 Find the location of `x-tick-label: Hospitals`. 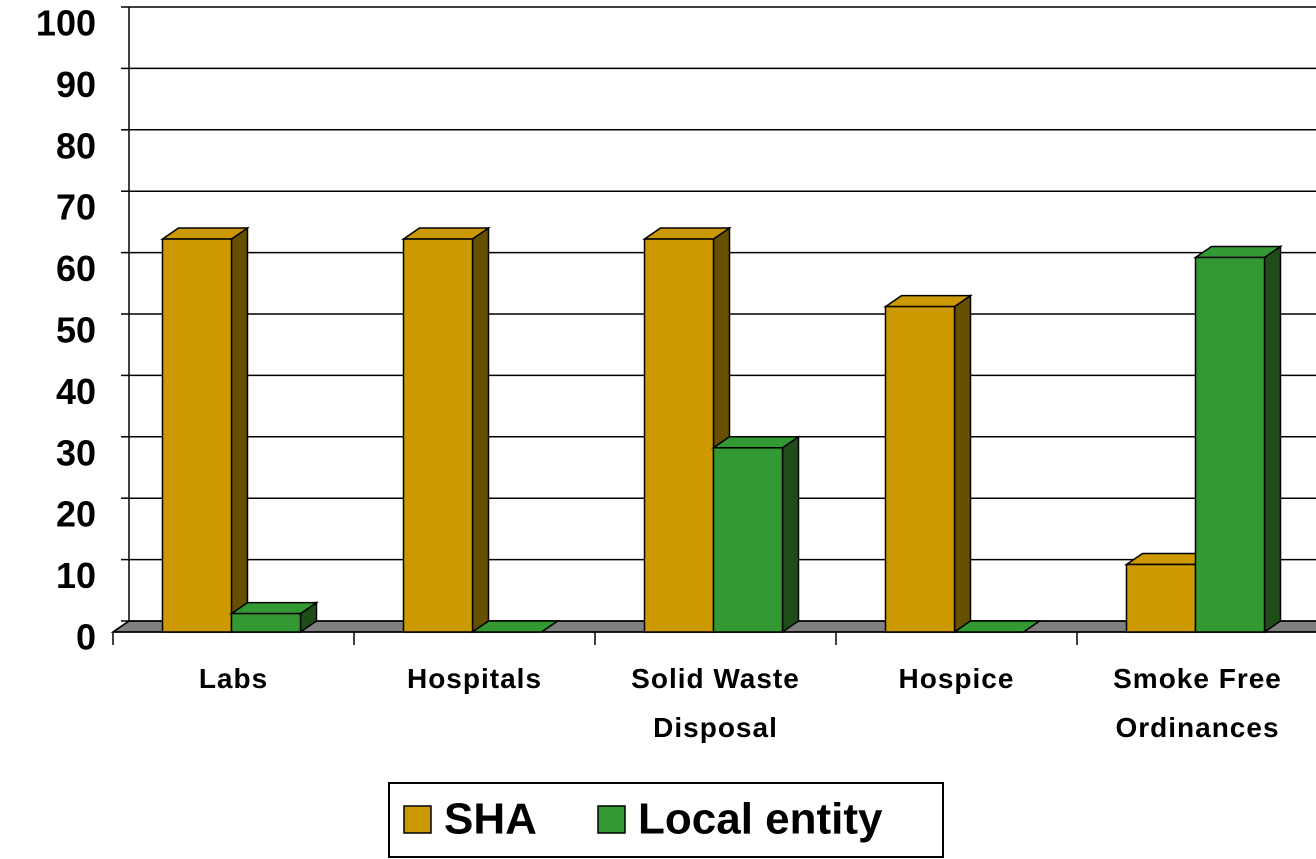

x-tick-label: Hospitals is located at coordinates (474, 678).